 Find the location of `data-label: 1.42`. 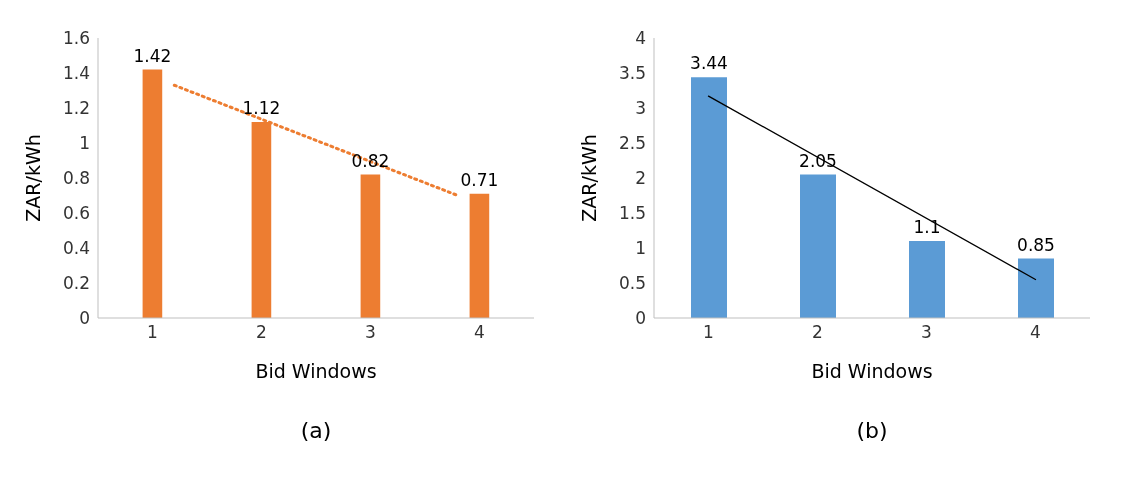

data-label: 1.42 is located at coordinates (152, 55).